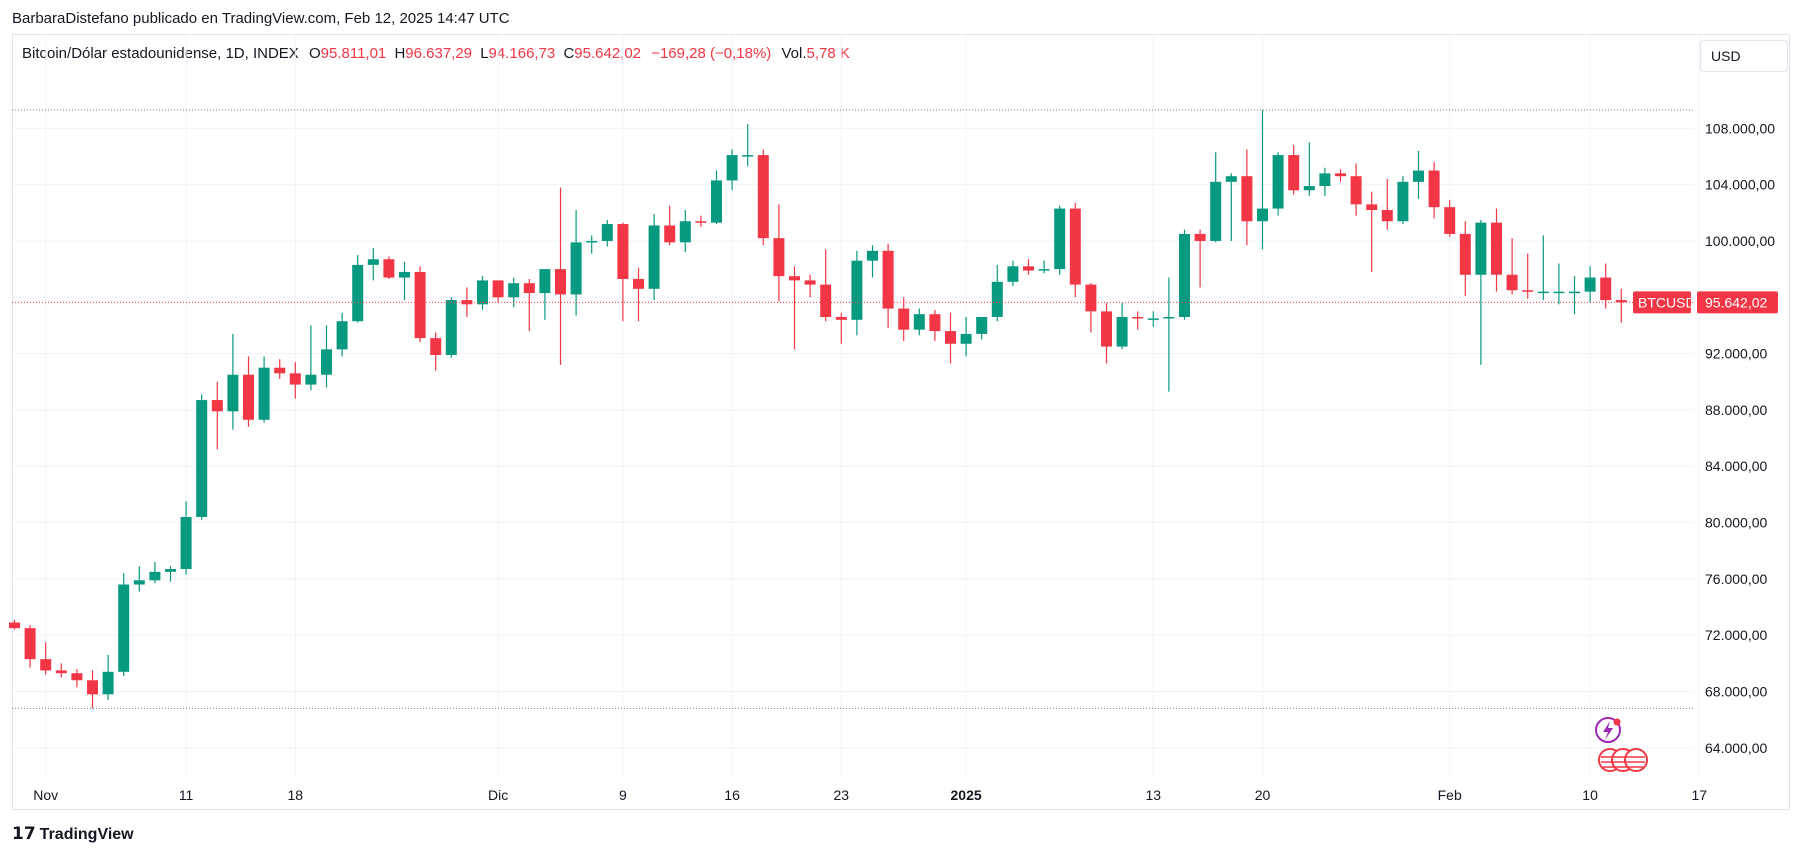  Describe the element at coordinates (966, 795) in the screenshot. I see `x-tick-label: 2025` at that location.